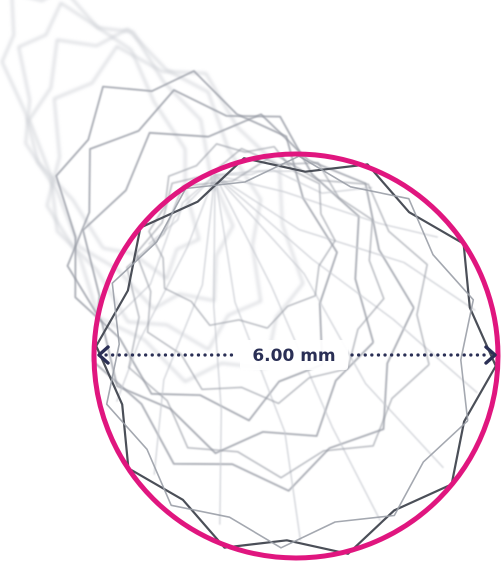  I want to click on dimension-line: 6.00 mm, so click(297, 355).